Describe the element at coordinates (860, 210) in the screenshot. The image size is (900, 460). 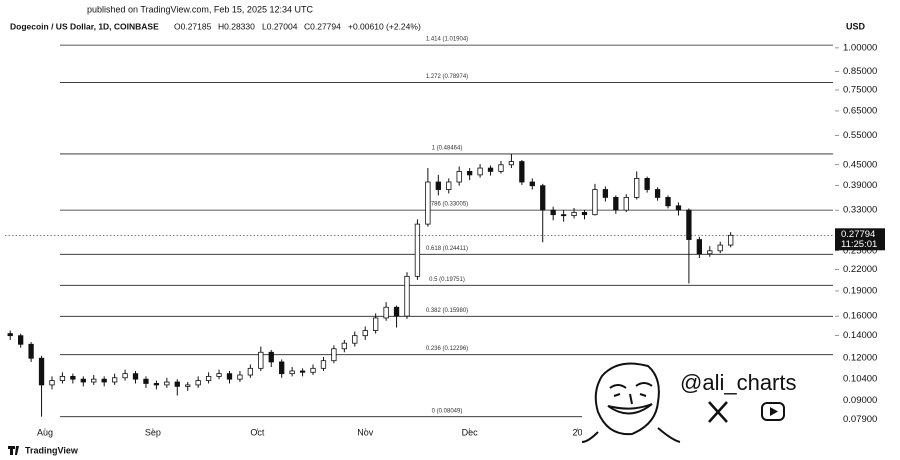
I see `y-tick-label: 0.33000` at that location.